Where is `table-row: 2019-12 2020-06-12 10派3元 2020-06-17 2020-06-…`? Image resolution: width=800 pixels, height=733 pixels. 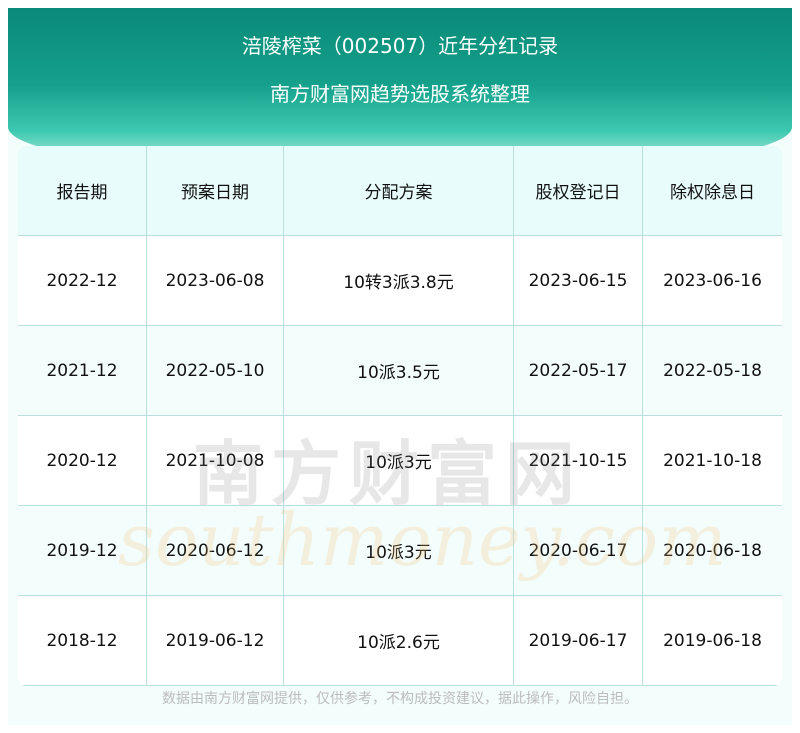
table-row: 2019-12 2020-06-12 10派3元 2020-06-17 2020-06-… is located at coordinates (400, 551).